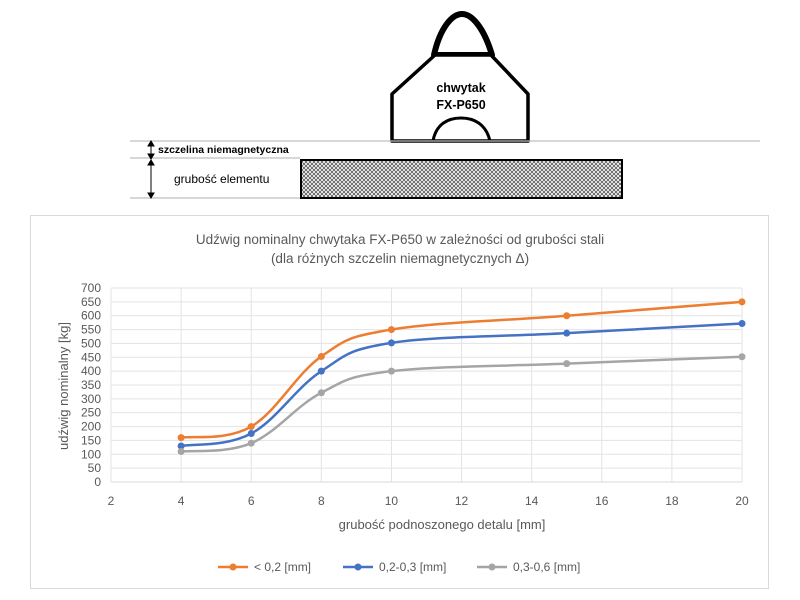 The width and height of the screenshot is (800, 600). I want to click on chart-legend: < 0,2 [mm] 0,2-0,3 [mm] 0,3-0,6 [mm], so click(399, 567).